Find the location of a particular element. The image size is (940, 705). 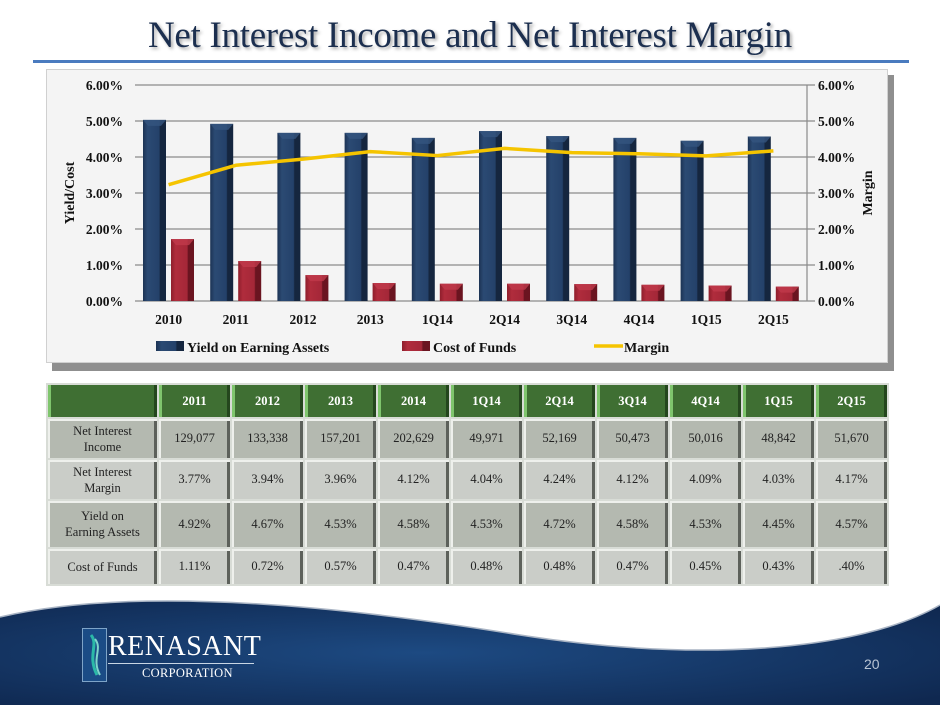

table-cell: .40% is located at coordinates (851, 566).